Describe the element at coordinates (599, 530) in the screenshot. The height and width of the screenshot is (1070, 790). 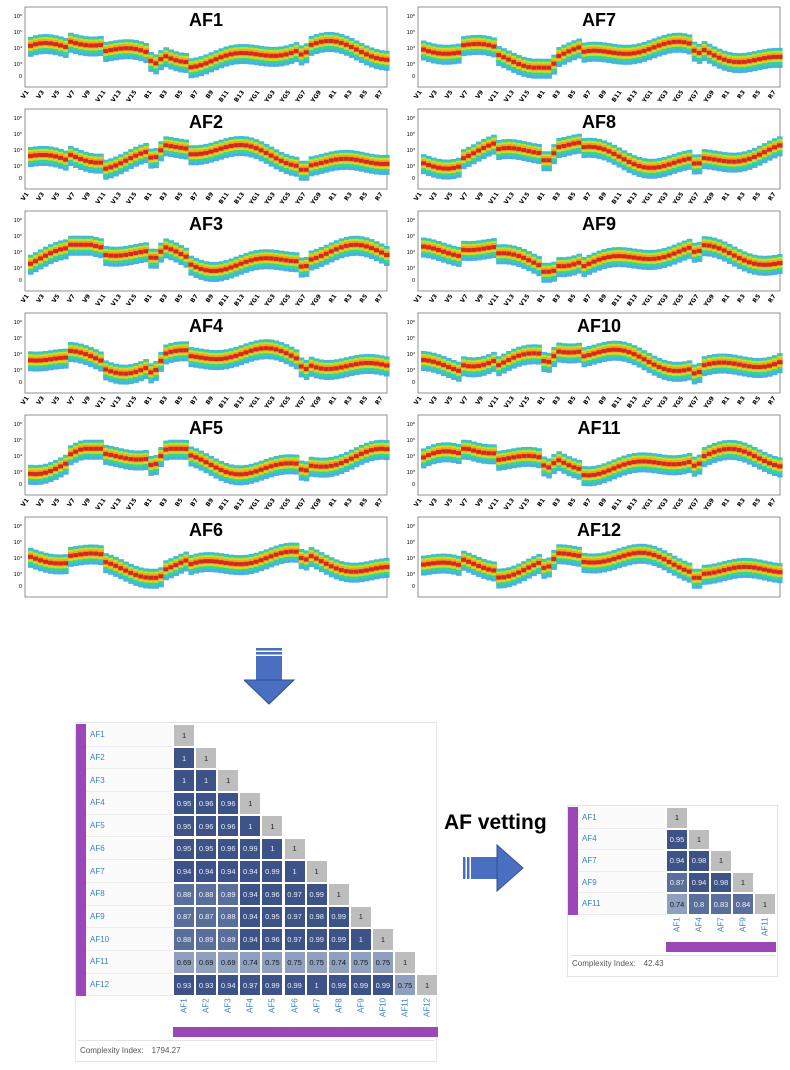
I see `panel-title: AF12` at that location.